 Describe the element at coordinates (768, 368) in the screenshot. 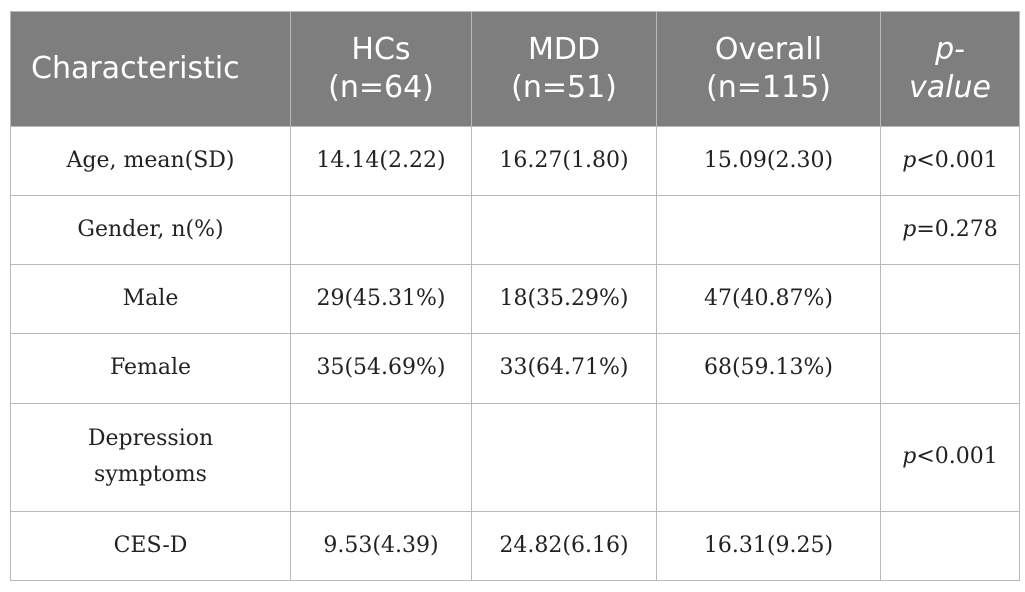

I see `cell-overall: 68(59.13%)` at that location.